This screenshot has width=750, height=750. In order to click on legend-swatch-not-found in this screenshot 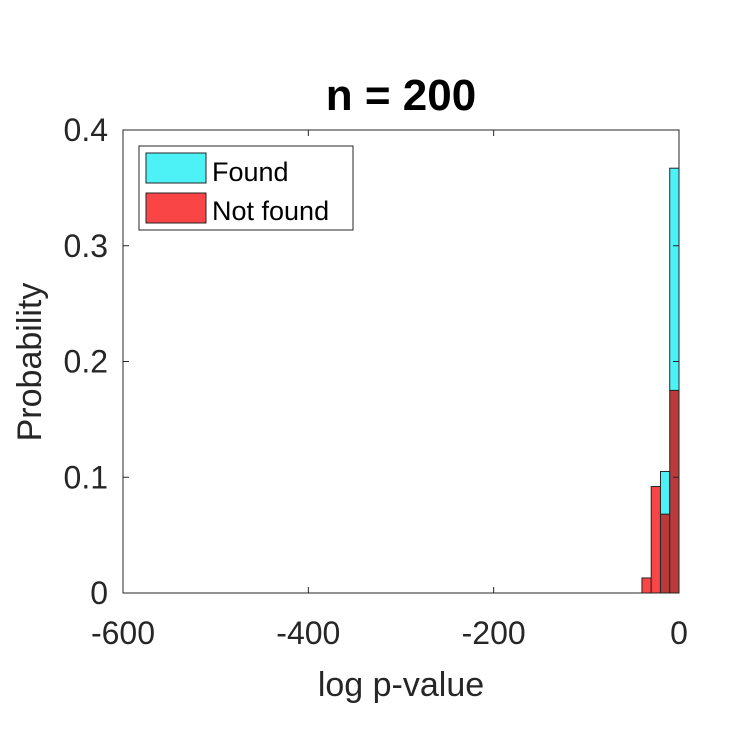, I will do `click(176, 208)`.